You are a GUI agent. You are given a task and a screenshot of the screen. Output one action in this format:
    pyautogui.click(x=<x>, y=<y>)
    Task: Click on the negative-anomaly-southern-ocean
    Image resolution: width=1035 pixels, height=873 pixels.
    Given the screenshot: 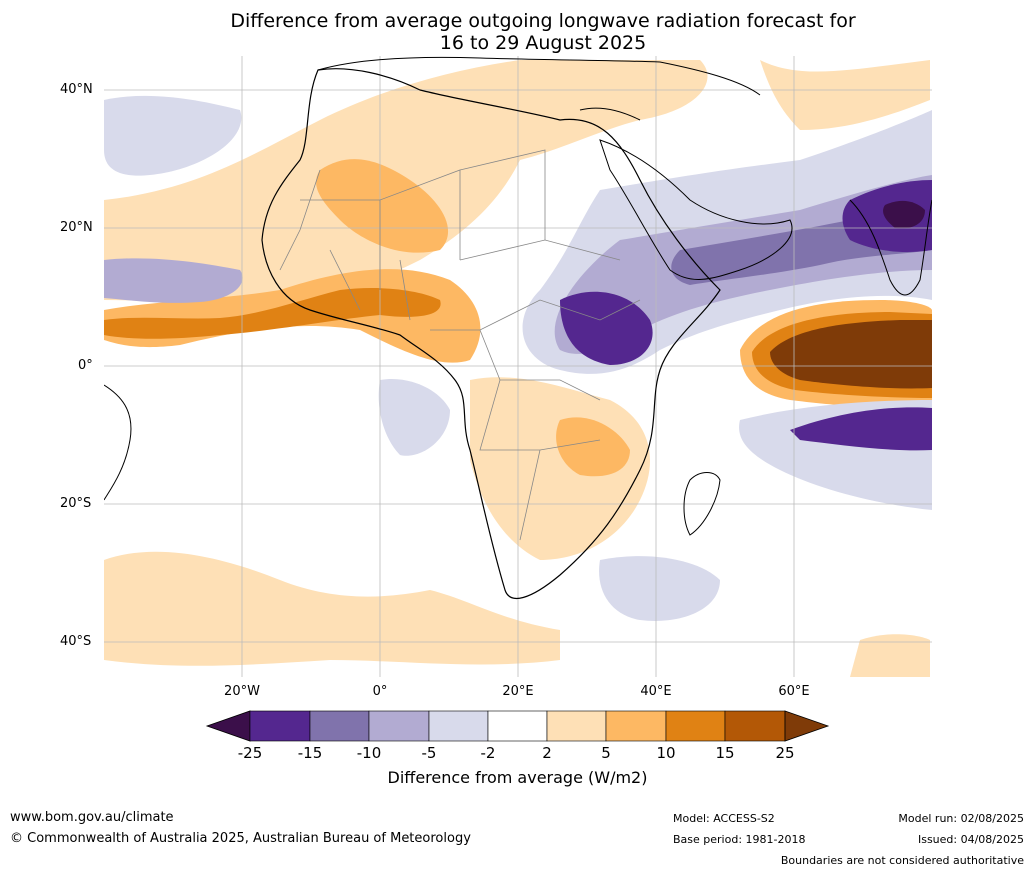 What is the action you would take?
    pyautogui.click(x=659, y=588)
    